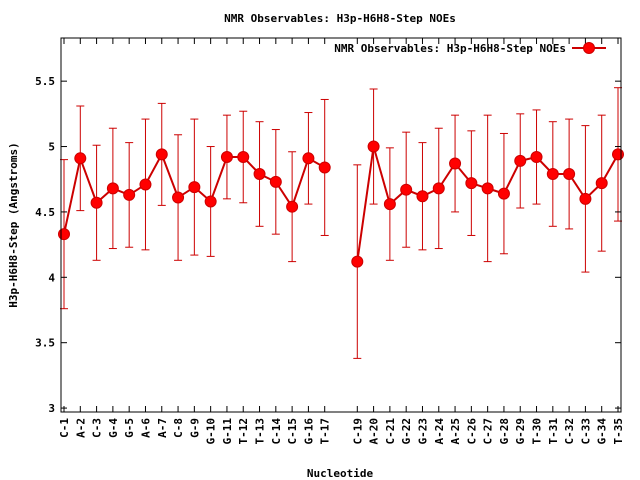 The width and height of the screenshot is (640, 480). I want to click on y-tick-label: 4.5, so click(45, 212).